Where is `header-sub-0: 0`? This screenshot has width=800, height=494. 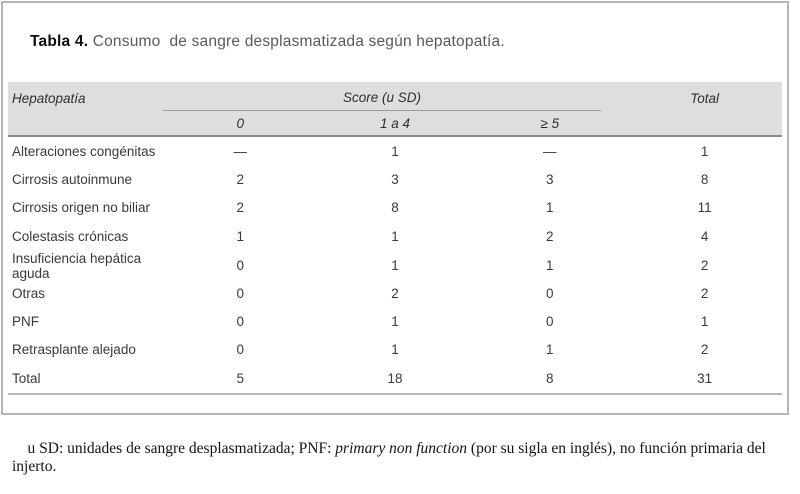 header-sub-0: 0 is located at coordinates (240, 123).